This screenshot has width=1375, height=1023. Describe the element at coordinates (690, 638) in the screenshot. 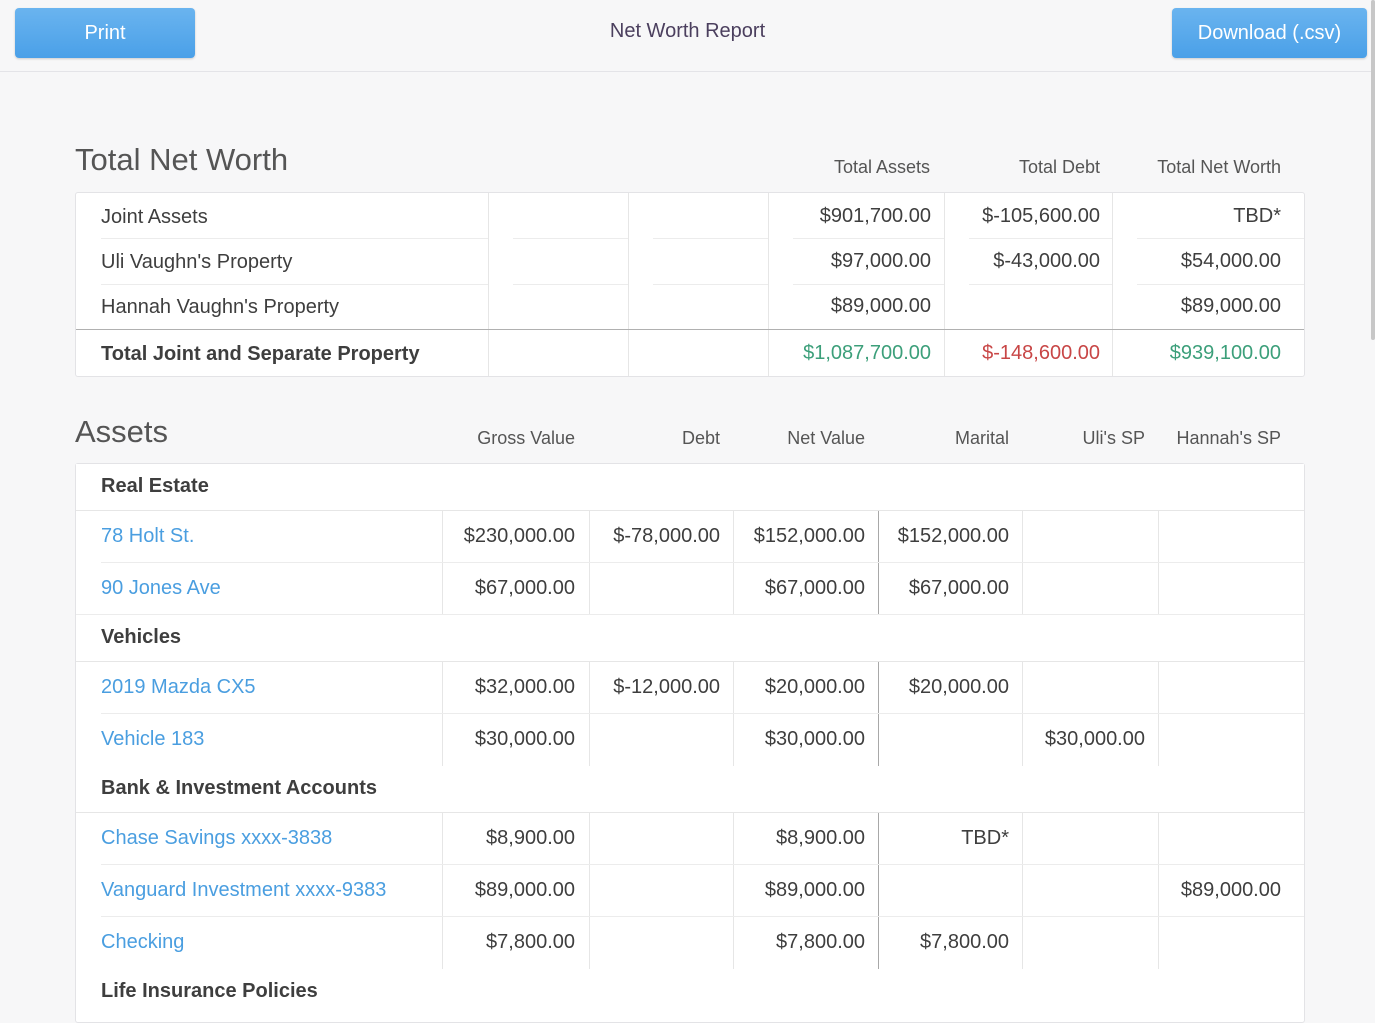

I see `group-header-vehicles: Vehicles` at that location.